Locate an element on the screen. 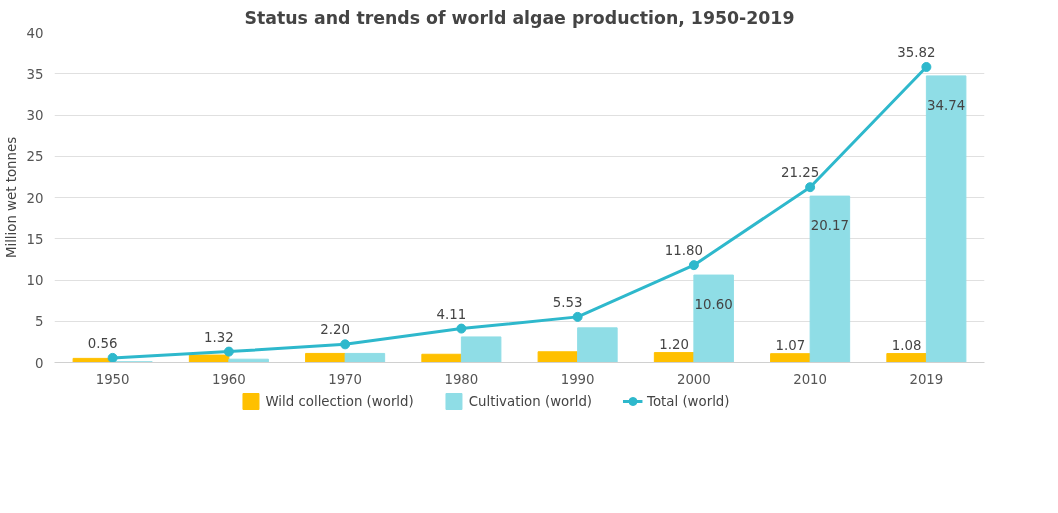  y-tick-label: 0 is located at coordinates (39, 363).